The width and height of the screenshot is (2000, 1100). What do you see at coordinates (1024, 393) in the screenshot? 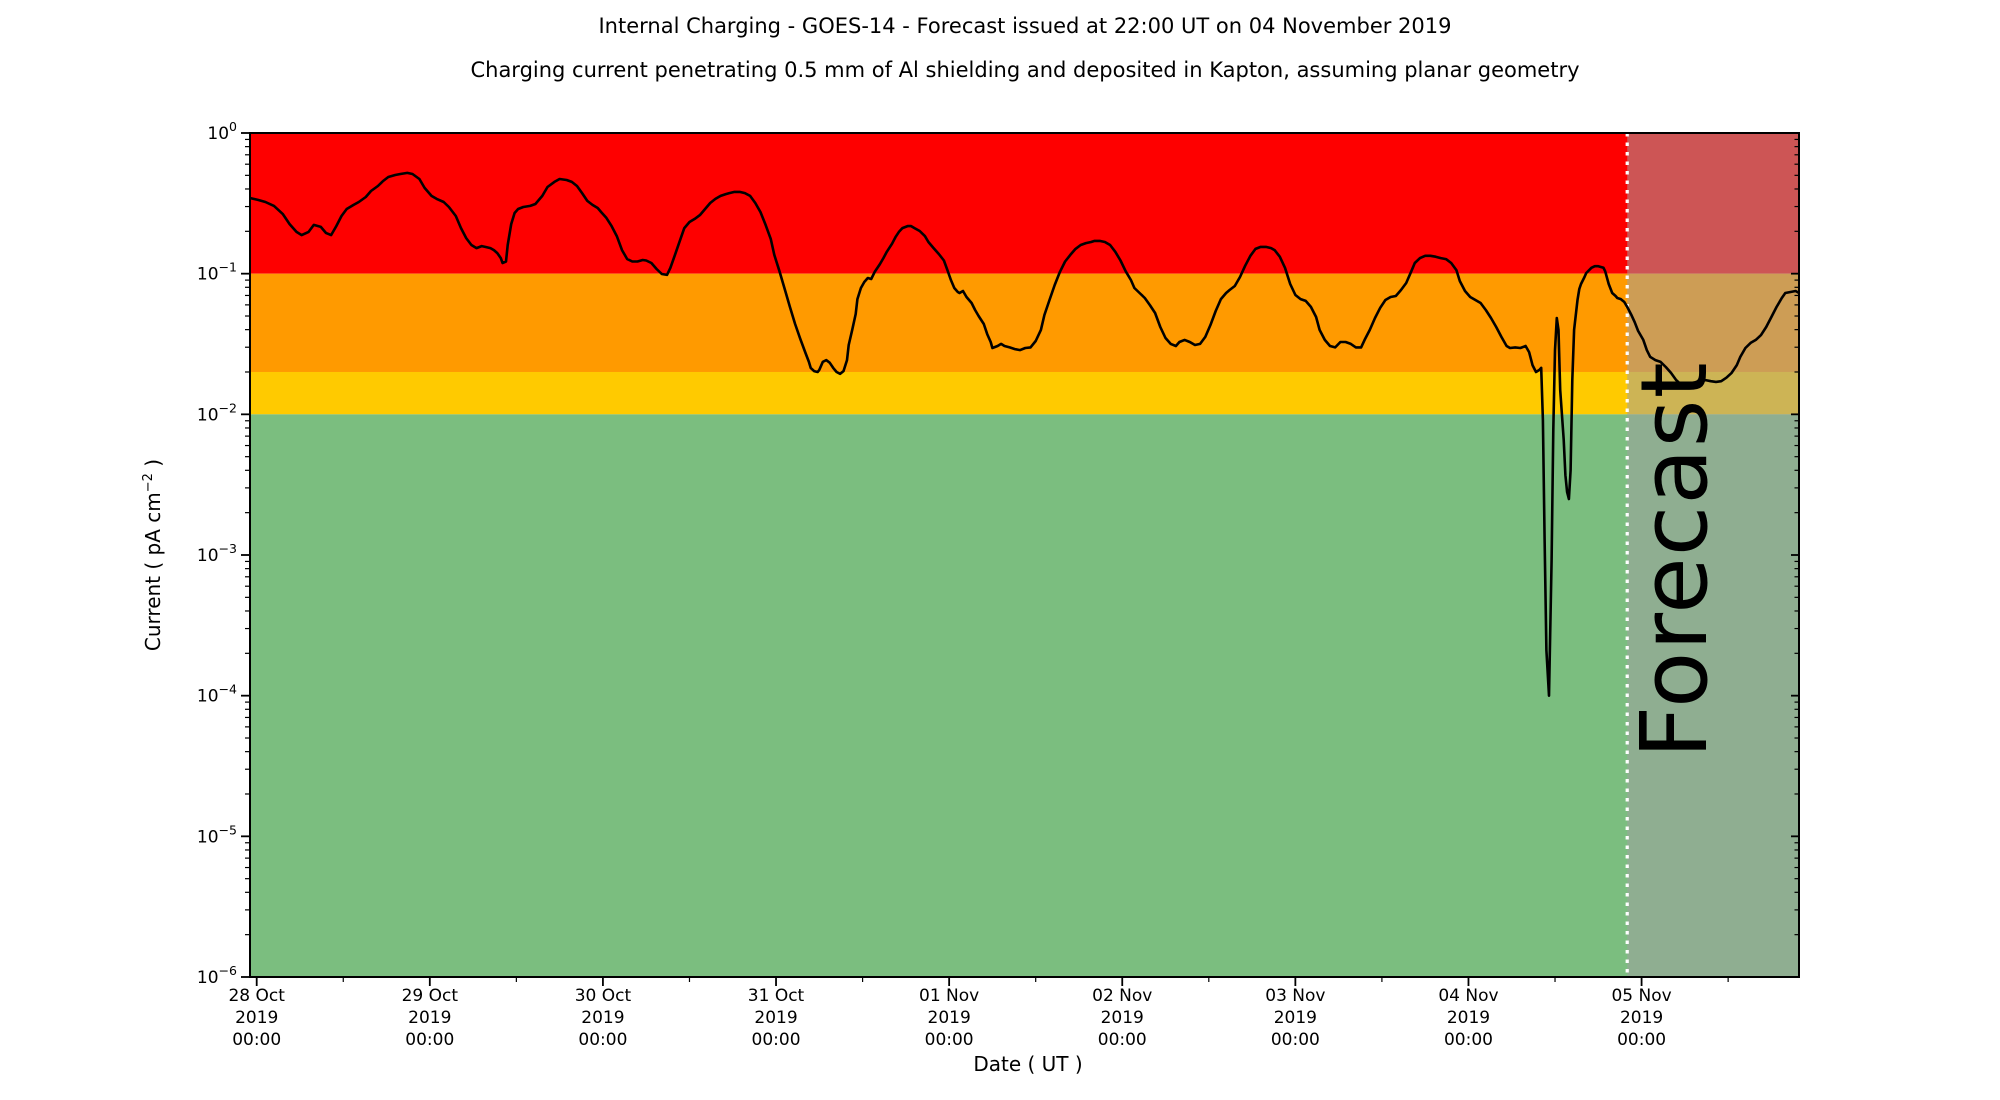
I see `band-yellow` at bounding box center [1024, 393].